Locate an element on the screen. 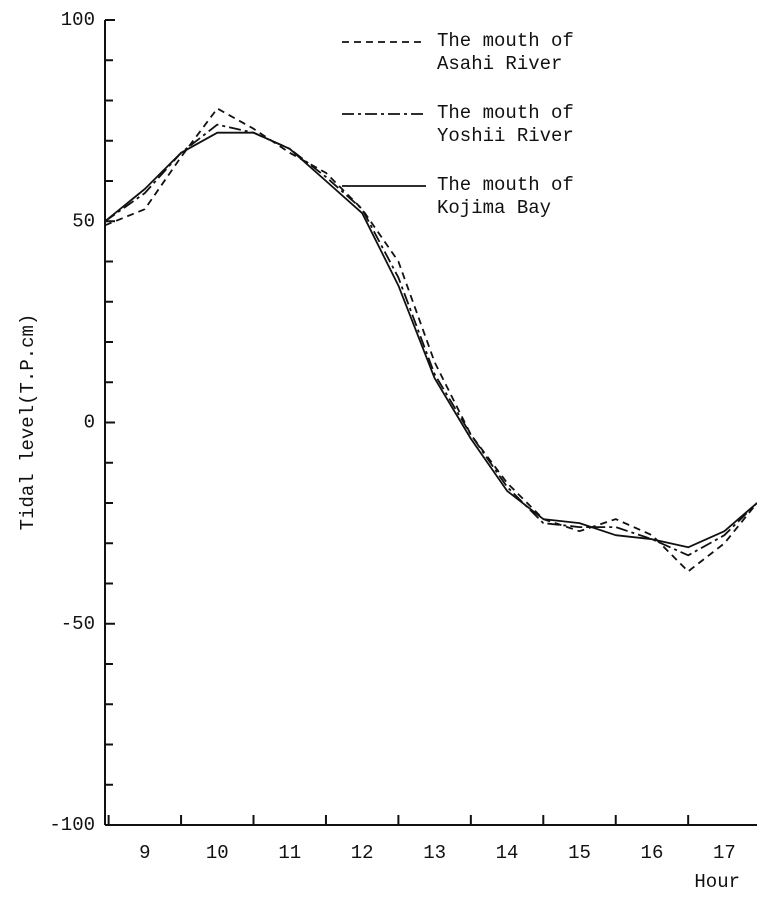 Image resolution: width=757 pixels, height=900 pixels. legend-label: The mouth of Yoshii River is located at coordinates (505, 124).